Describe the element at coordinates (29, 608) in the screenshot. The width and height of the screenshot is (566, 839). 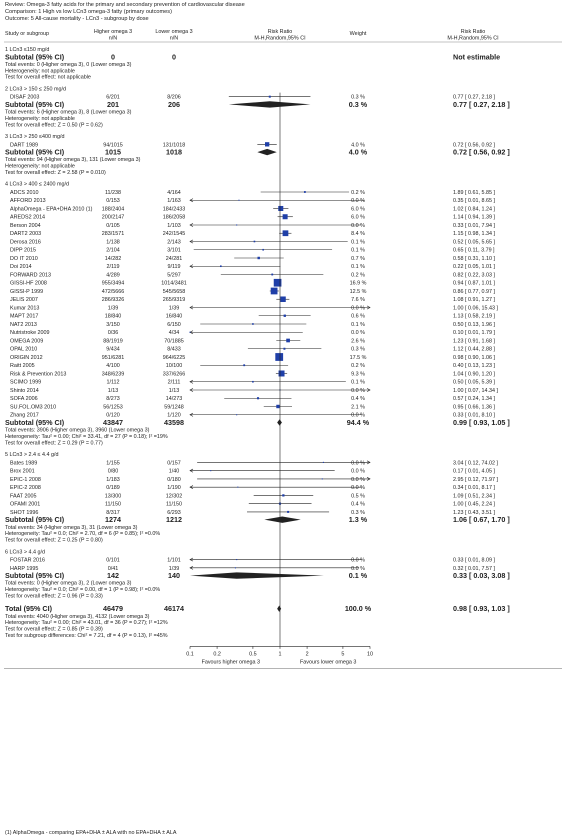
I see `total-label: Total (95% CI)` at that location.